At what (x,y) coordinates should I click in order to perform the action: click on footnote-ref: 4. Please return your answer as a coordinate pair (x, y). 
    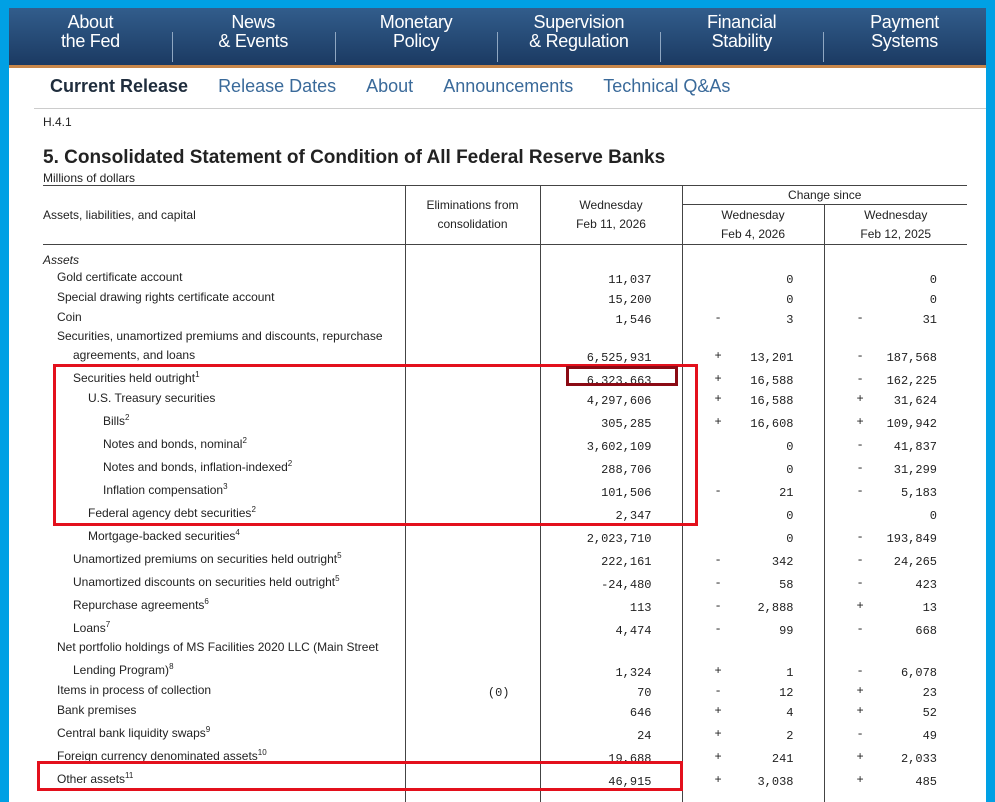
    Looking at the image, I should click on (237, 532).